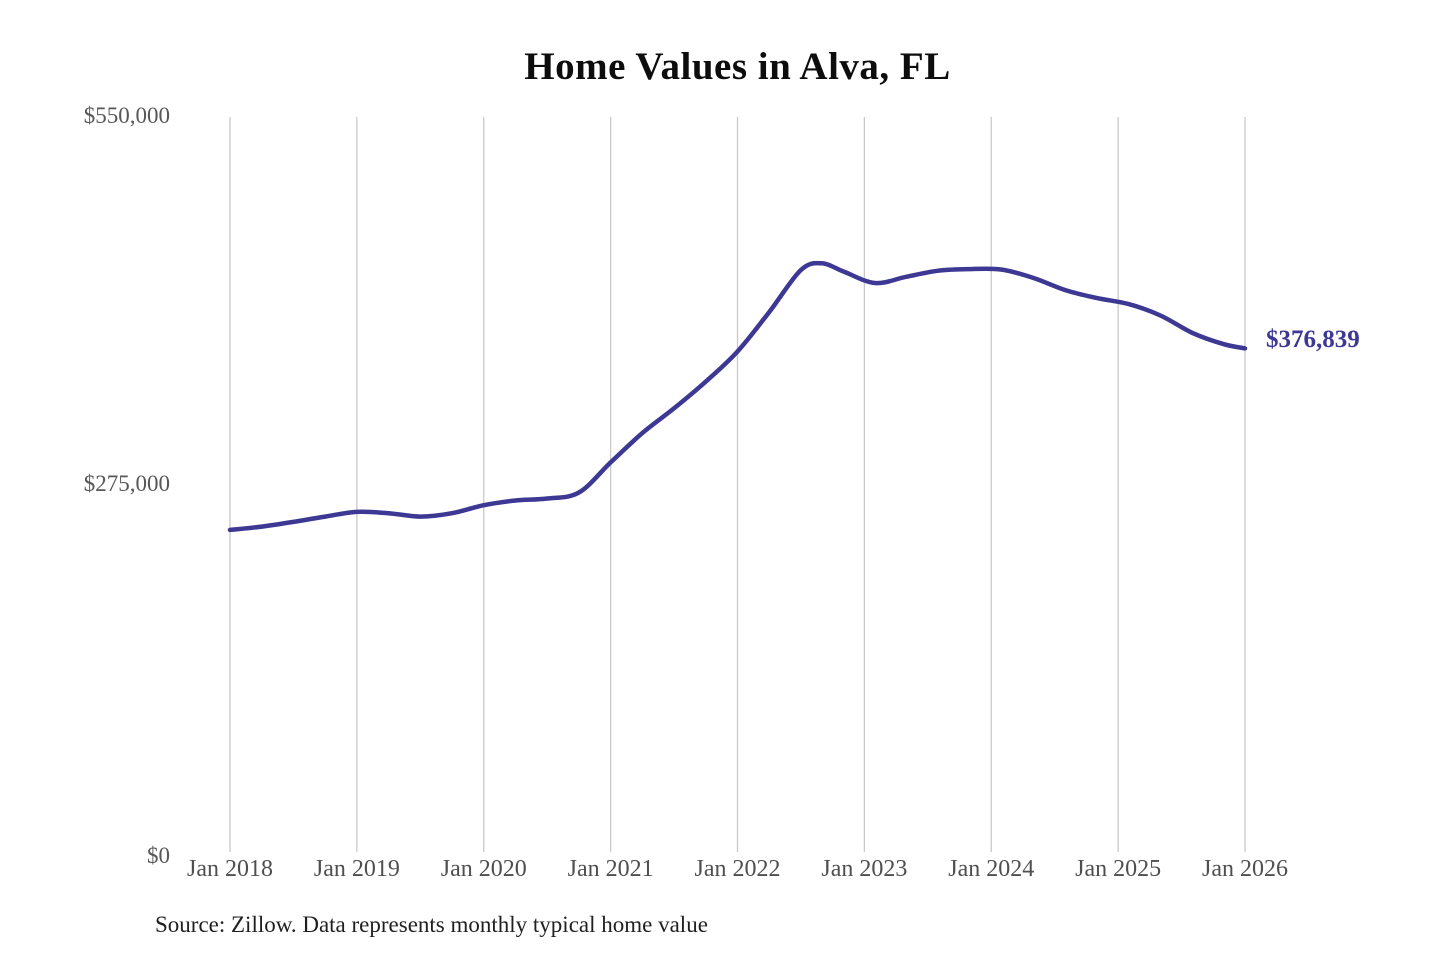  I want to click on x-axis-label-jan-2018: Jan 2018, so click(230, 869).